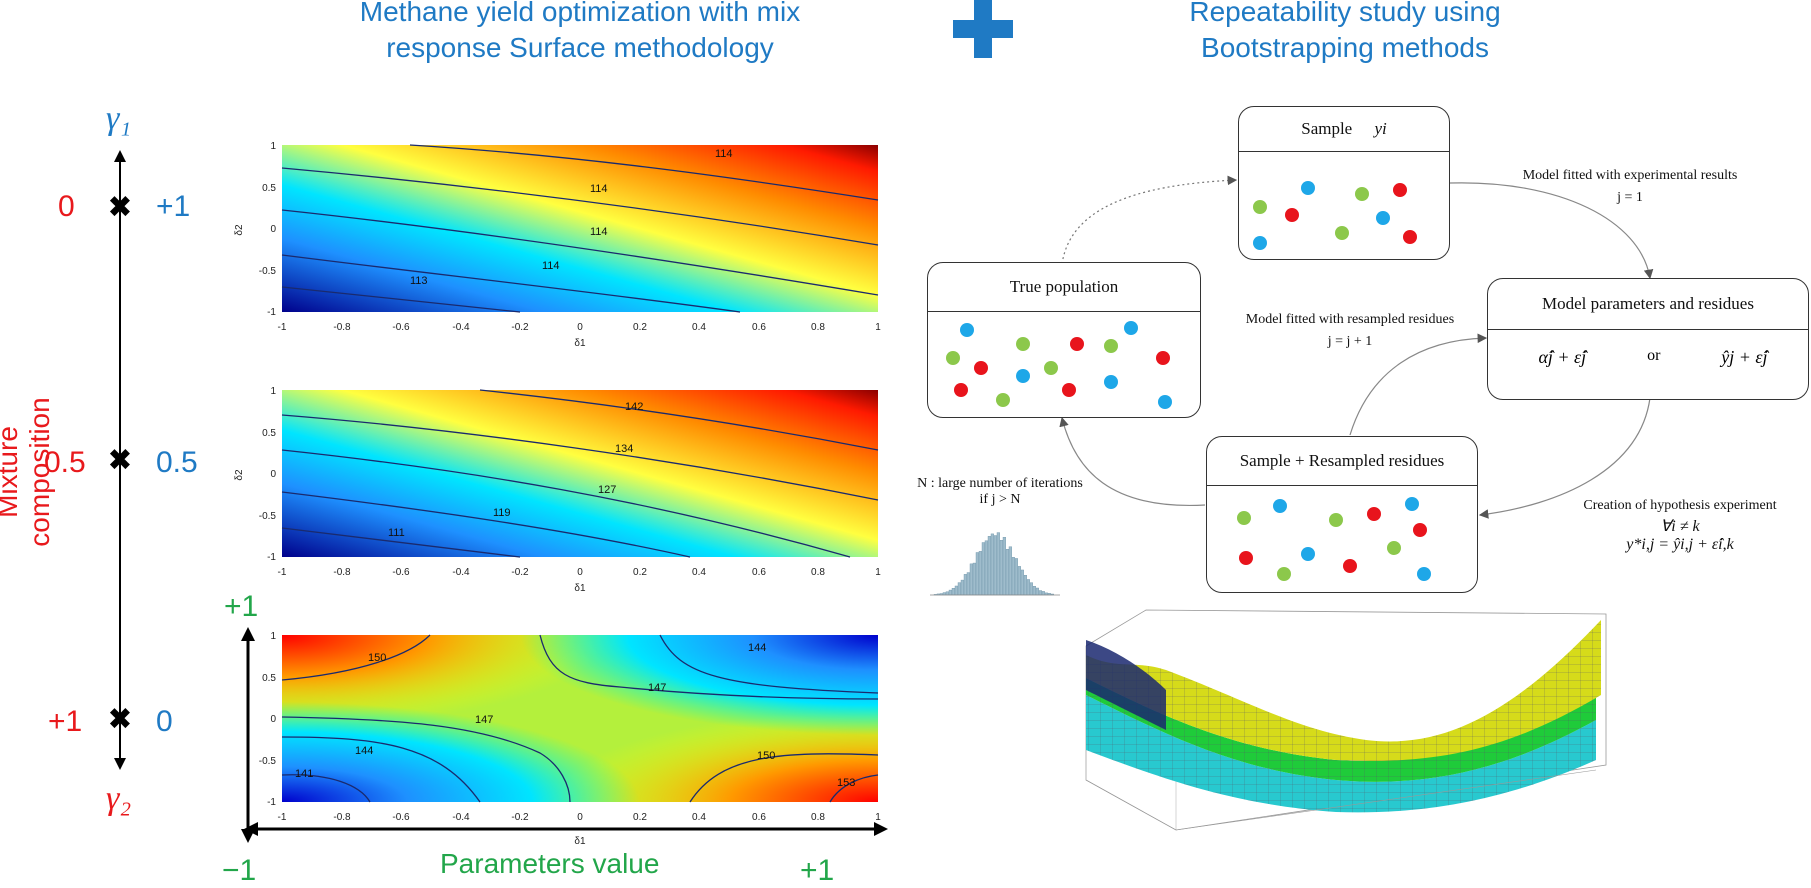  I want to click on x-tick: 0.6, so click(759, 572).